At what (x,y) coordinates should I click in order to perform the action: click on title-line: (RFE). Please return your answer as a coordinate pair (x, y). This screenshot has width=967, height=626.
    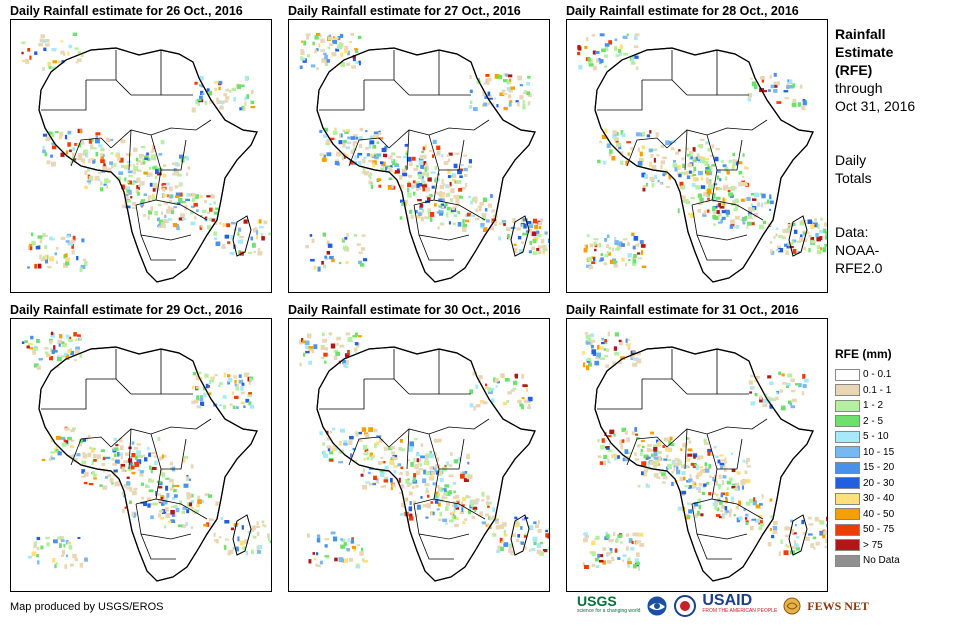
    Looking at the image, I should click on (854, 70).